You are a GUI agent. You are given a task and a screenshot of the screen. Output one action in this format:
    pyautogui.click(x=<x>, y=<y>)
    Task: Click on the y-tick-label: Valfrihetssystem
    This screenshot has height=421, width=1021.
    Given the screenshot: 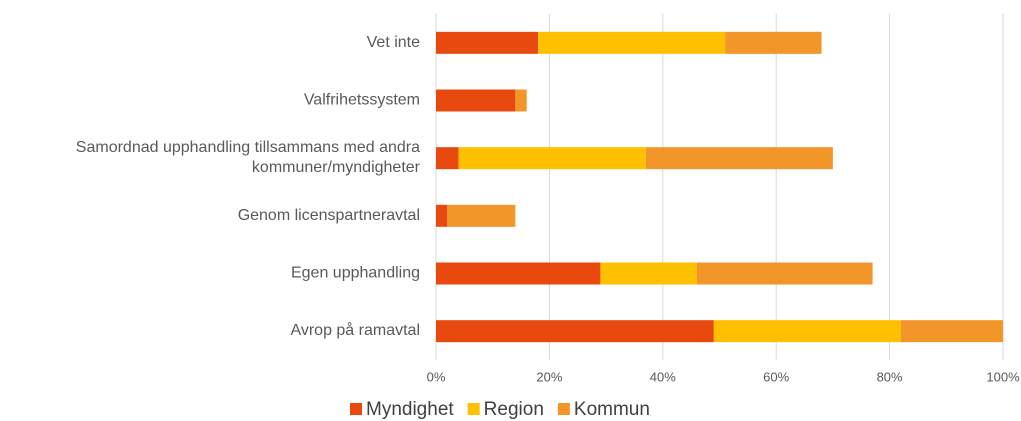 What is the action you would take?
    pyautogui.click(x=362, y=100)
    